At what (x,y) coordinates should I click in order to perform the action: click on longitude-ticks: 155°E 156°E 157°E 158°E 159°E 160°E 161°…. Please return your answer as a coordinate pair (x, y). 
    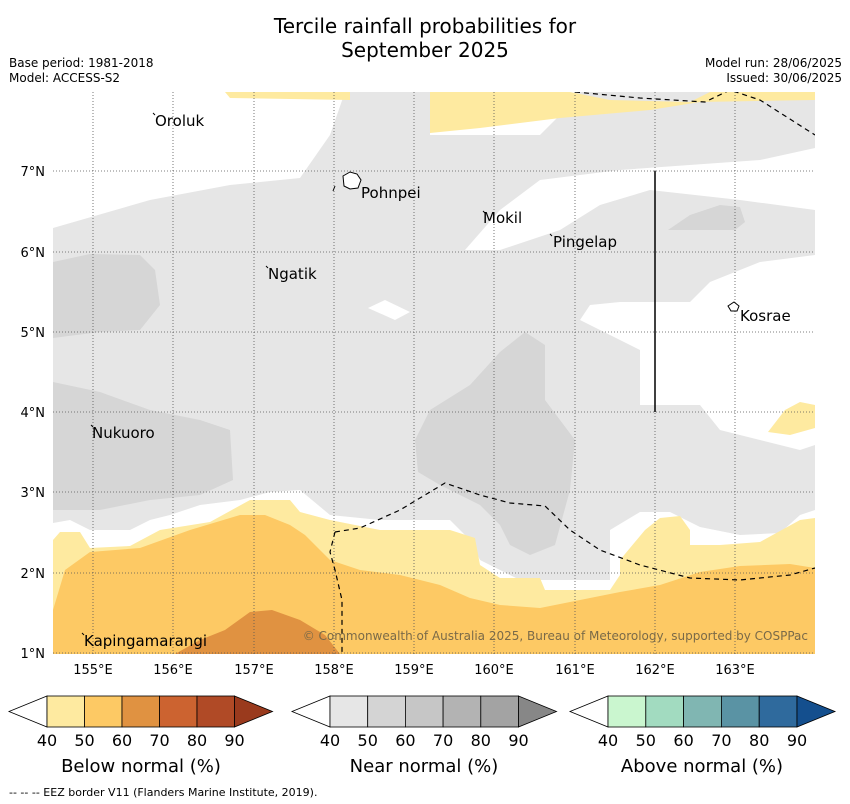
    Looking at the image, I should click on (414, 670).